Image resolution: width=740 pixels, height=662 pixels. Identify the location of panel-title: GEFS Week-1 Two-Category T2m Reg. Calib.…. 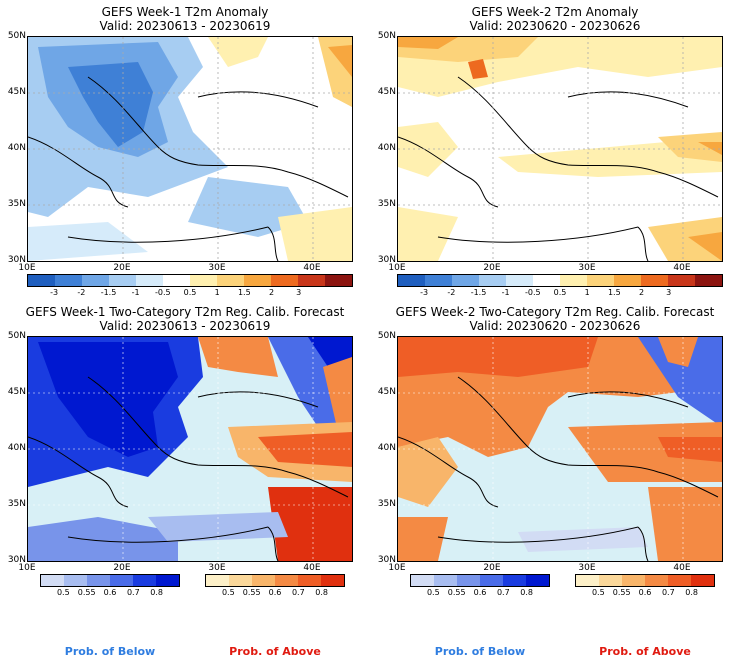
(185, 312).